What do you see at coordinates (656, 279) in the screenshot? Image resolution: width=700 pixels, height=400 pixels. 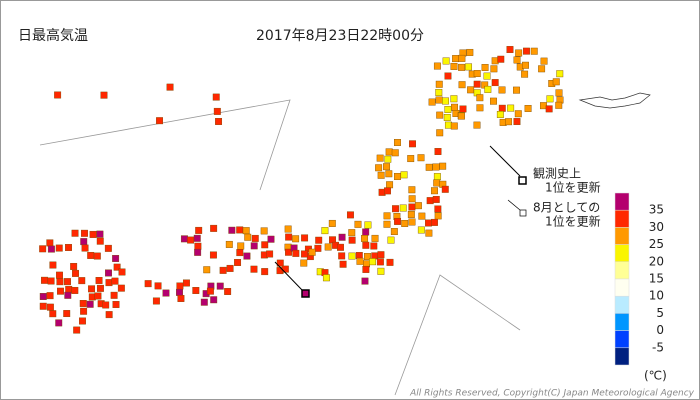 I see `scale-label: 15` at bounding box center [656, 279].